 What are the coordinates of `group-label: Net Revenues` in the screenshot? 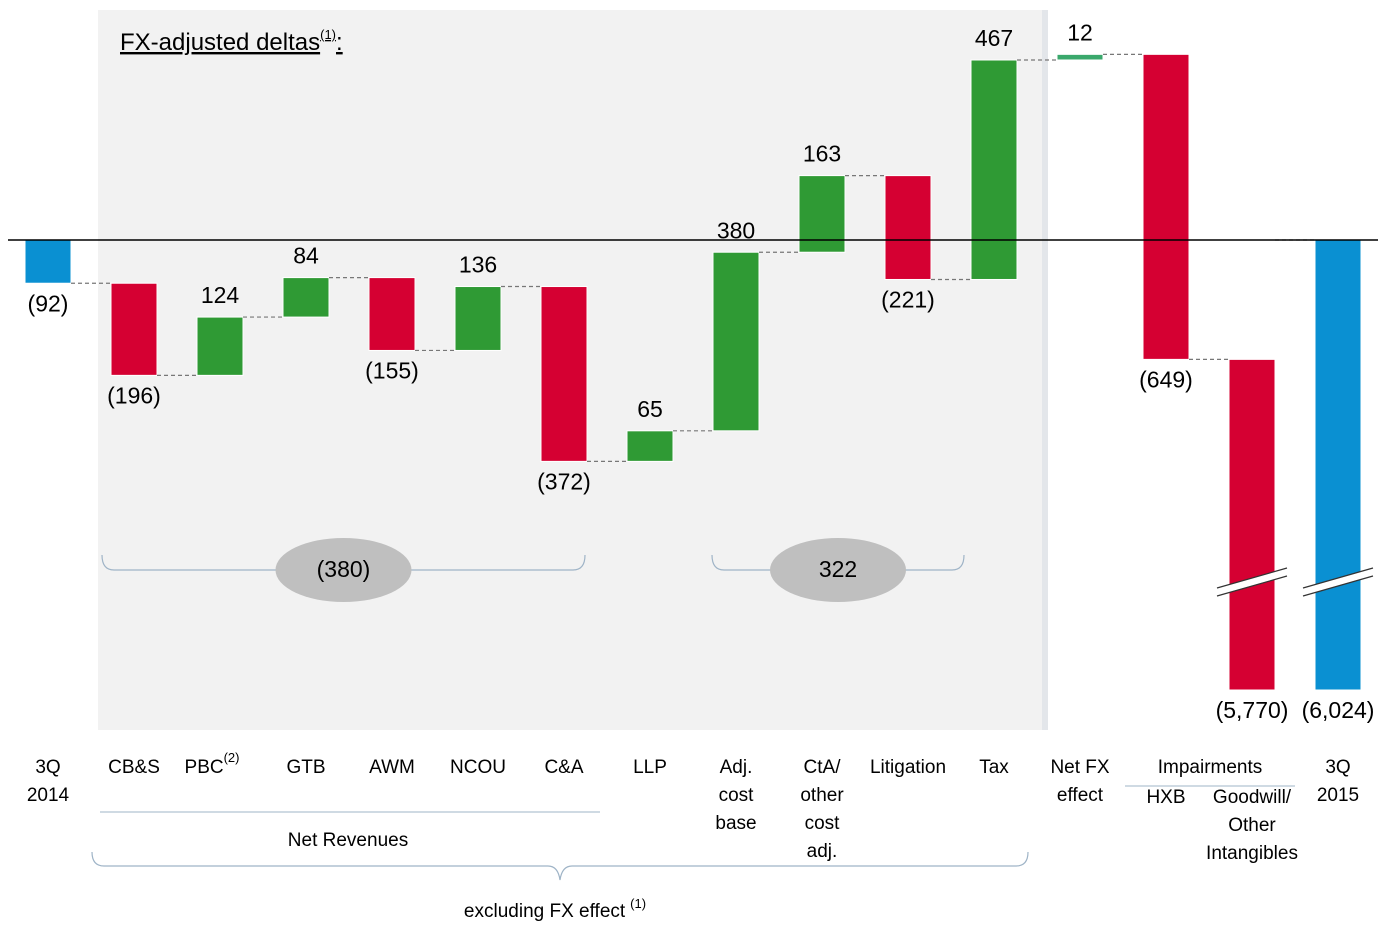 It's located at (348, 840).